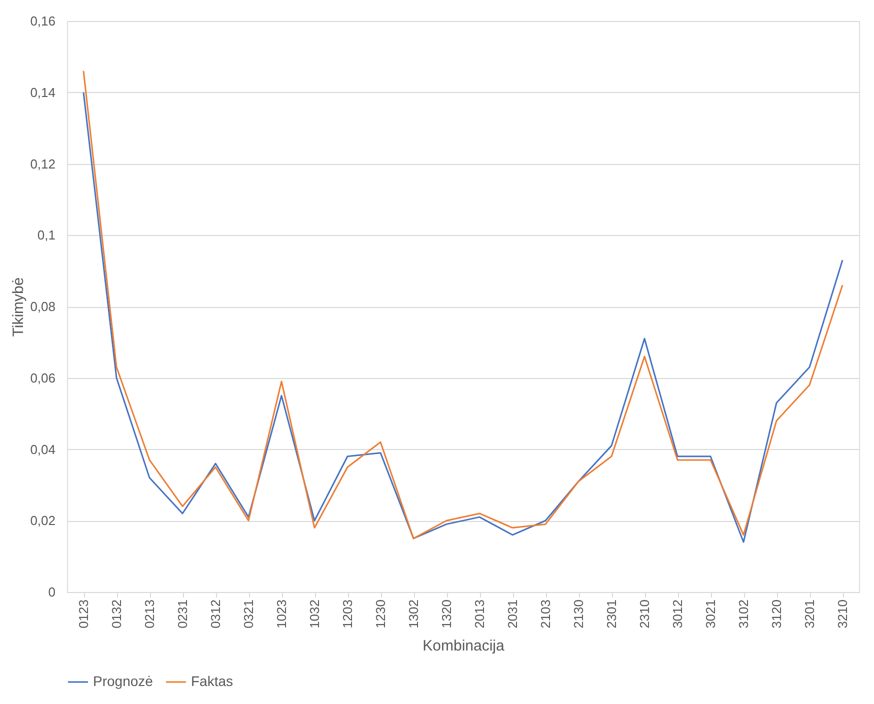  What do you see at coordinates (743, 614) in the screenshot?
I see `x-tick-label: 3102` at bounding box center [743, 614].